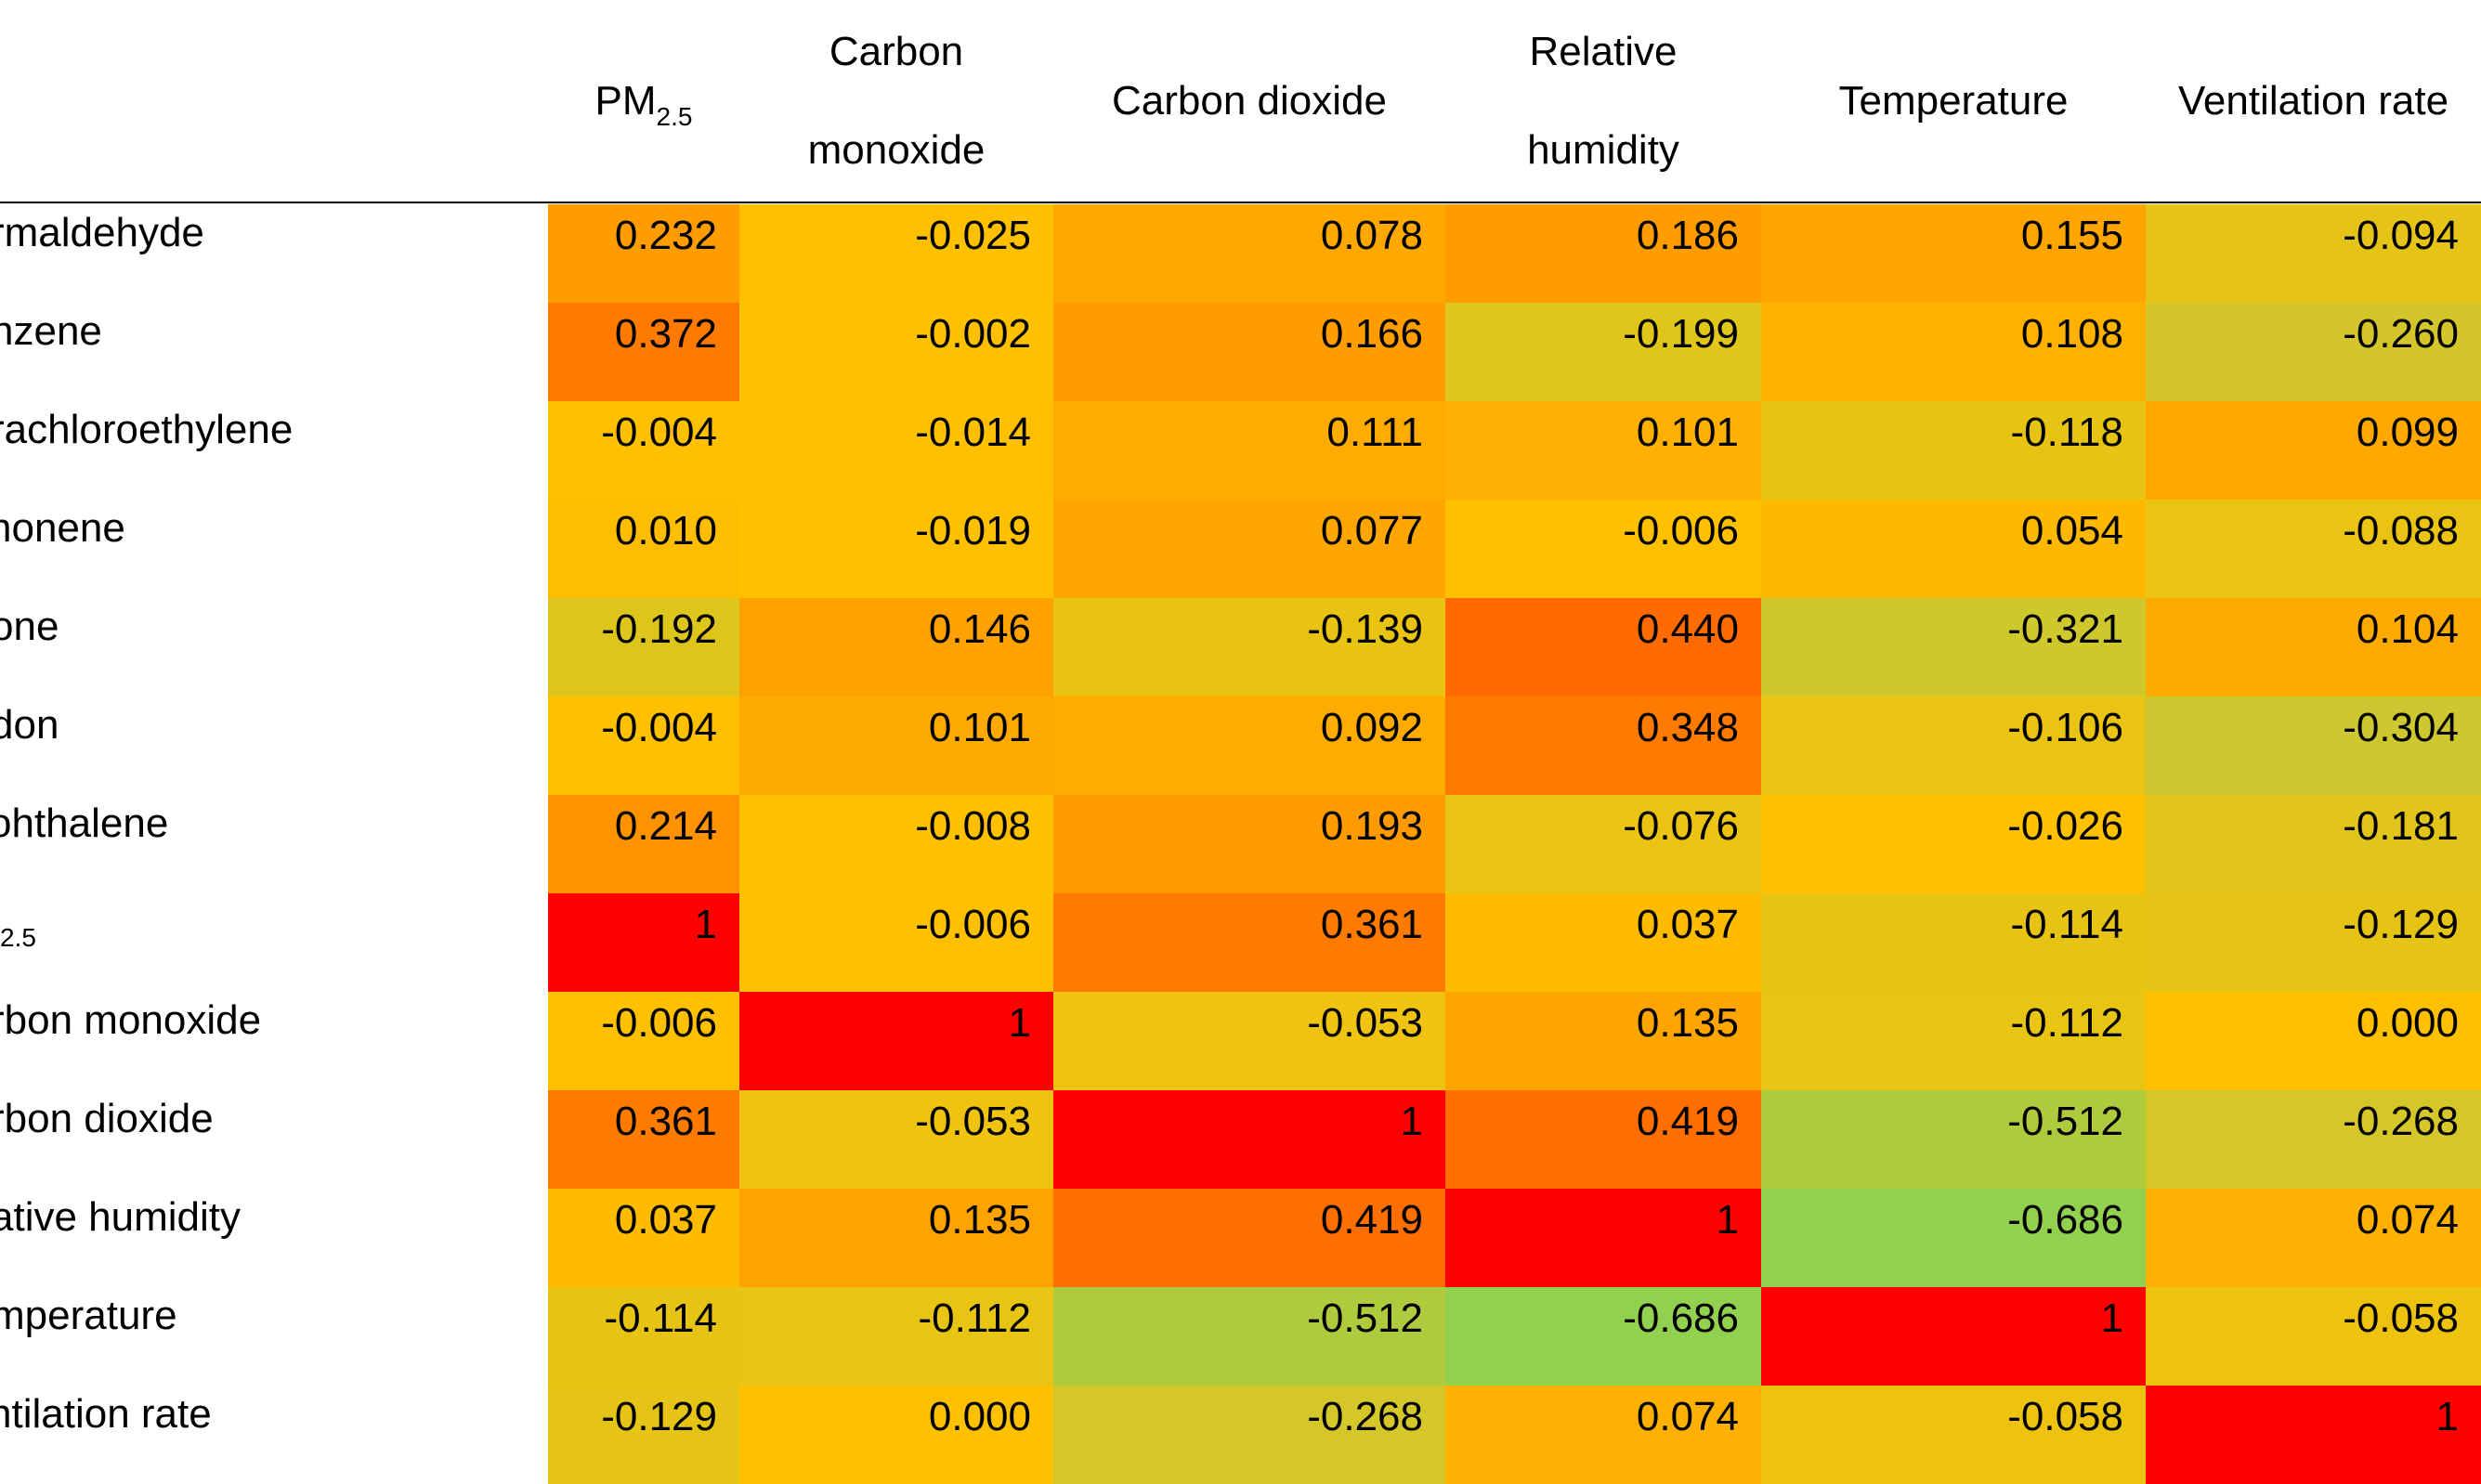 Image resolution: width=2481 pixels, height=1484 pixels. I want to click on table-cell: -0.094, so click(2313, 253).